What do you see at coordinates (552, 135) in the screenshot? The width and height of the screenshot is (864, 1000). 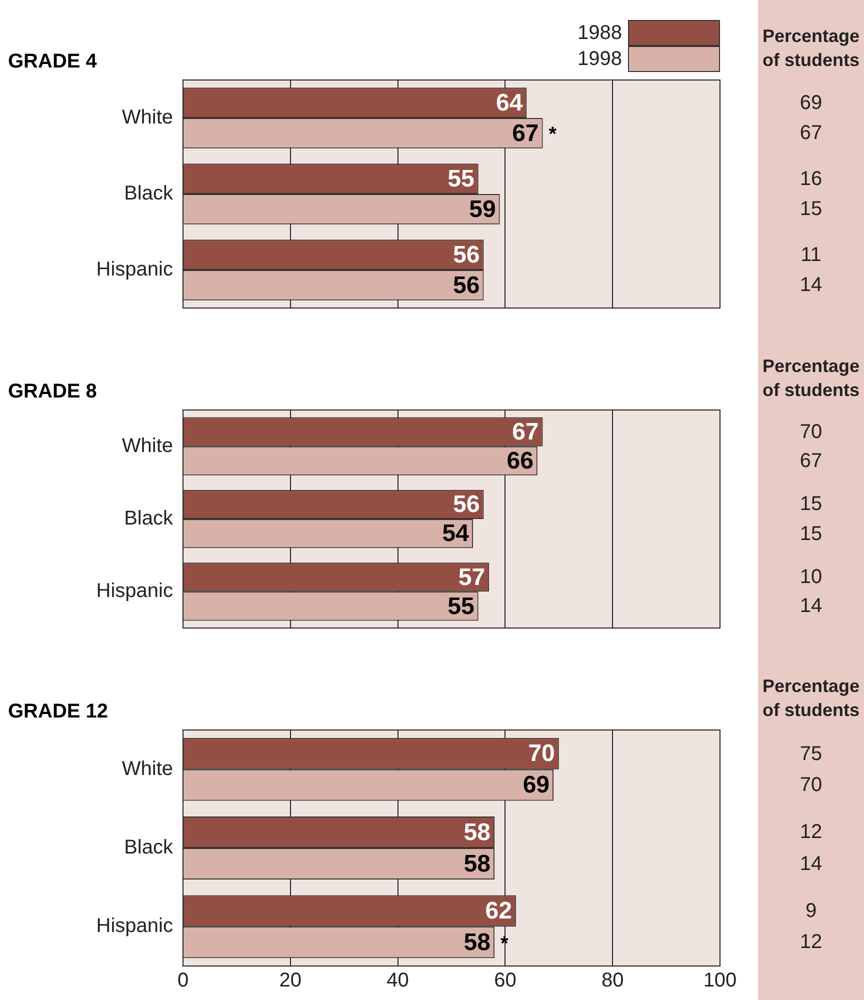 I see `annotation: *` at bounding box center [552, 135].